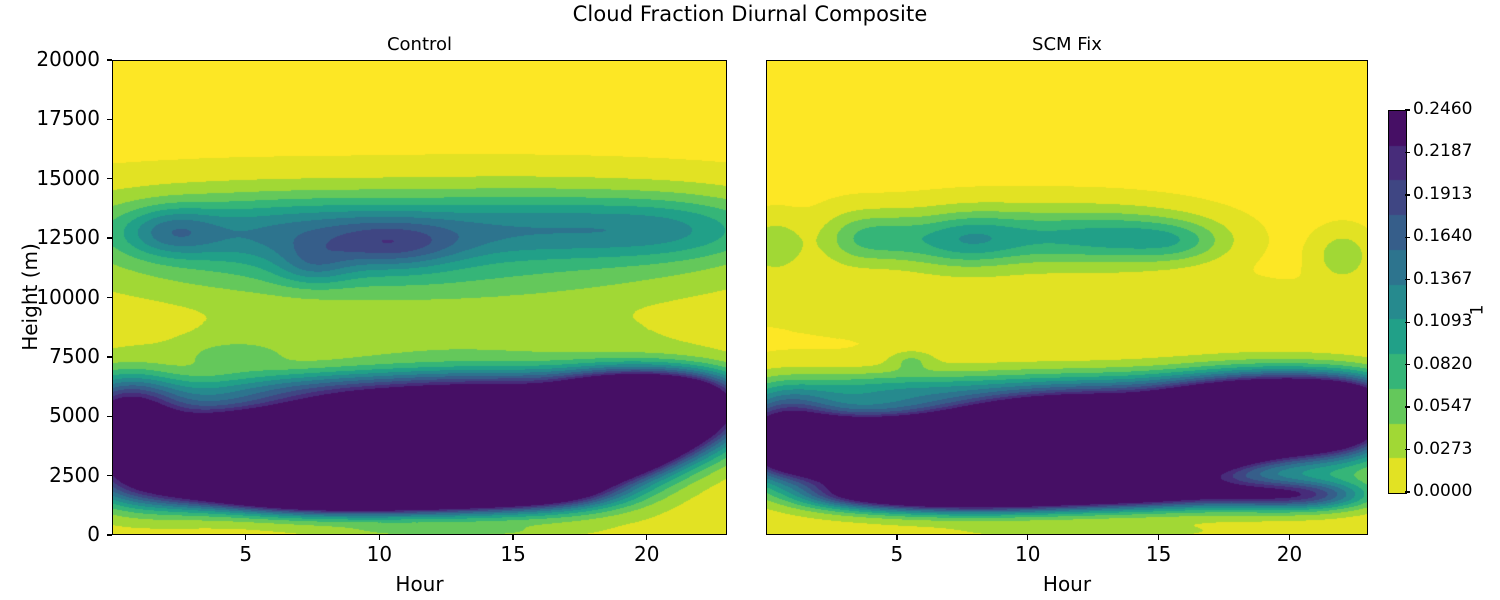  I want to click on y-tick-label: 12500, so click(68, 237).